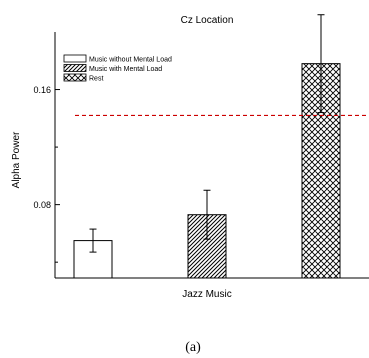 This screenshot has width=369, height=358. What do you see at coordinates (42, 90) in the screenshot?
I see `y-tick-label: 0.16` at bounding box center [42, 90].